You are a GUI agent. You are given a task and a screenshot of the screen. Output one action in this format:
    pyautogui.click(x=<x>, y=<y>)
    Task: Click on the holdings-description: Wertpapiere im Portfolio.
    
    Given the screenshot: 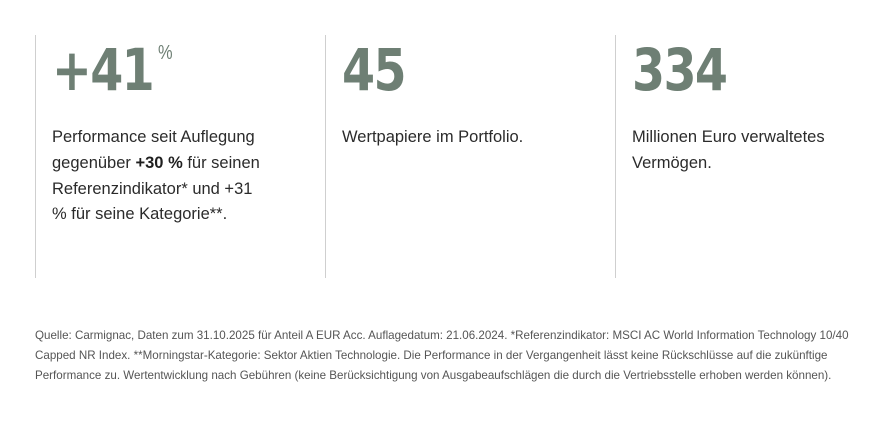 What is the action you would take?
    pyautogui.click(x=433, y=137)
    